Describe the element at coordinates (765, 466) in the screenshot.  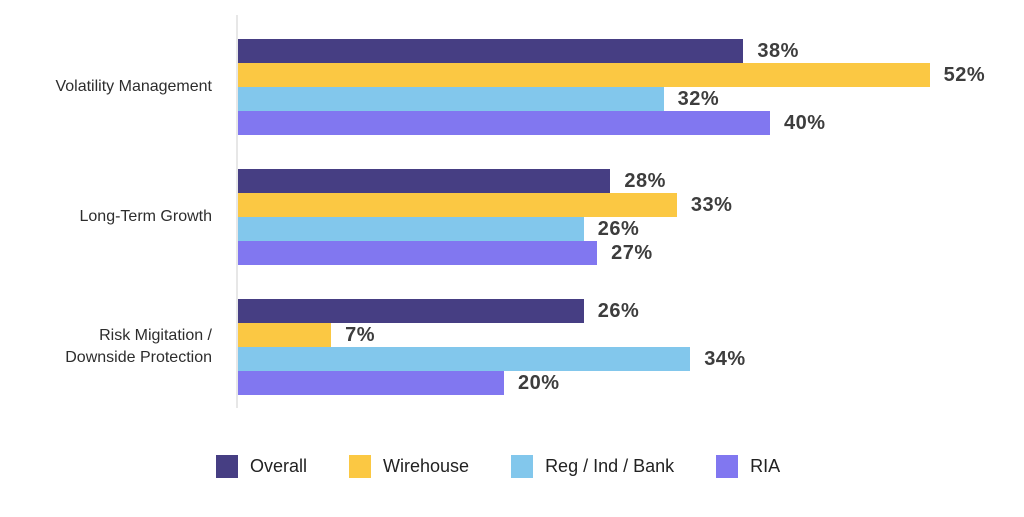
I see `legend-label: RIA` at that location.